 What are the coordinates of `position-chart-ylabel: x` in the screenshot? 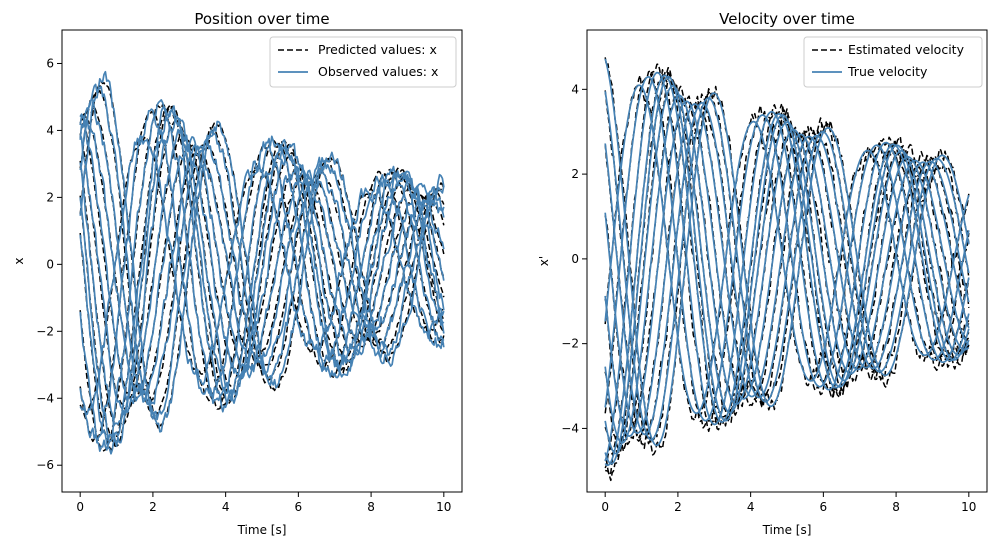 It's located at (19, 260).